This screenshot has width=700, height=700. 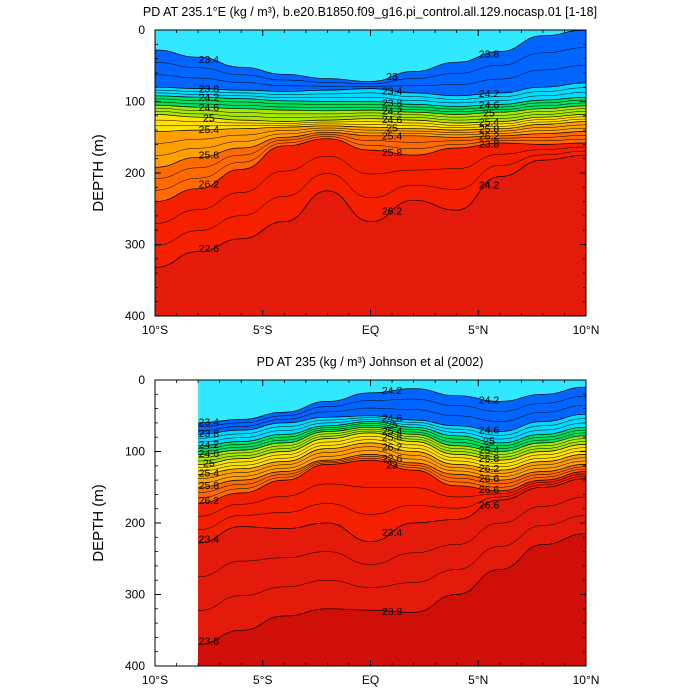 What do you see at coordinates (135, 666) in the screenshot?
I see `y-tick-label: 400` at bounding box center [135, 666].